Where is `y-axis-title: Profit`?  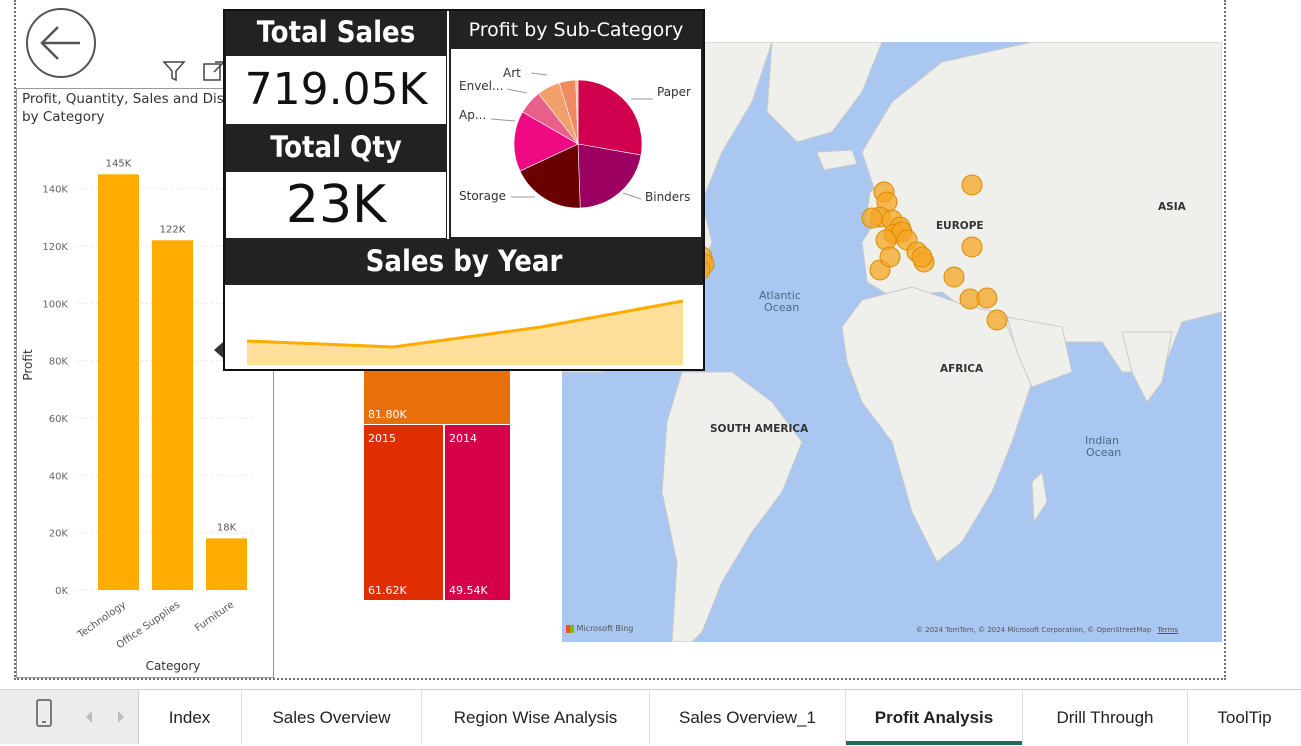 y-axis-title: Profit is located at coordinates (28, 365).